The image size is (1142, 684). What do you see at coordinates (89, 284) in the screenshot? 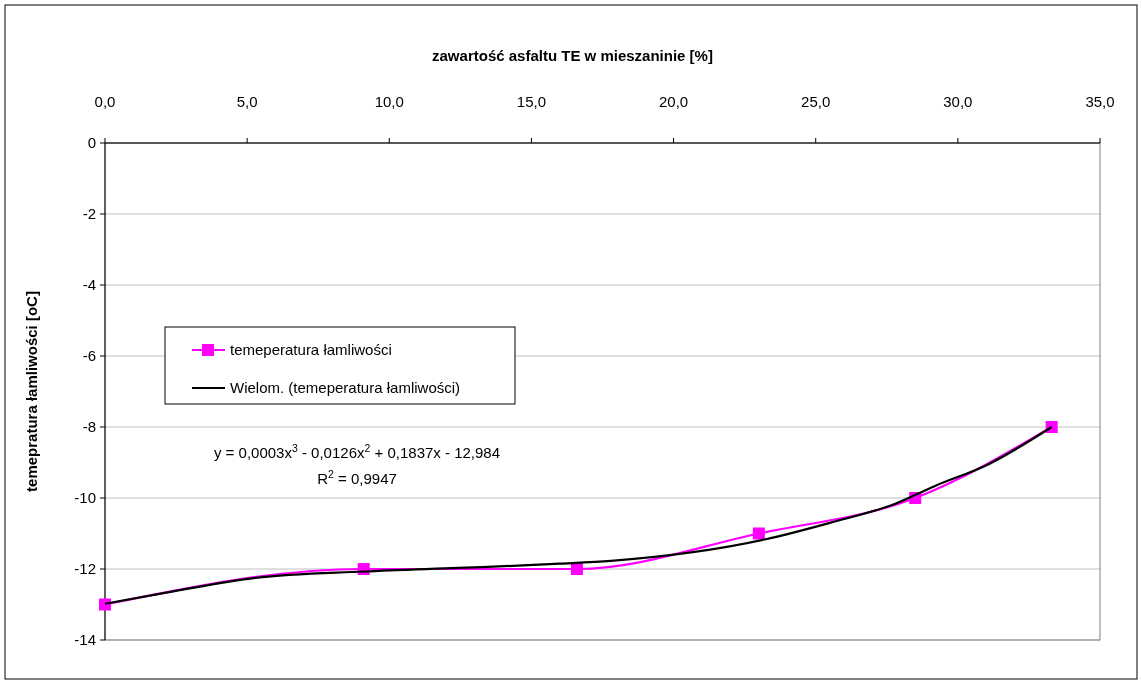
I see `y-tick-label: -4` at bounding box center [89, 284].